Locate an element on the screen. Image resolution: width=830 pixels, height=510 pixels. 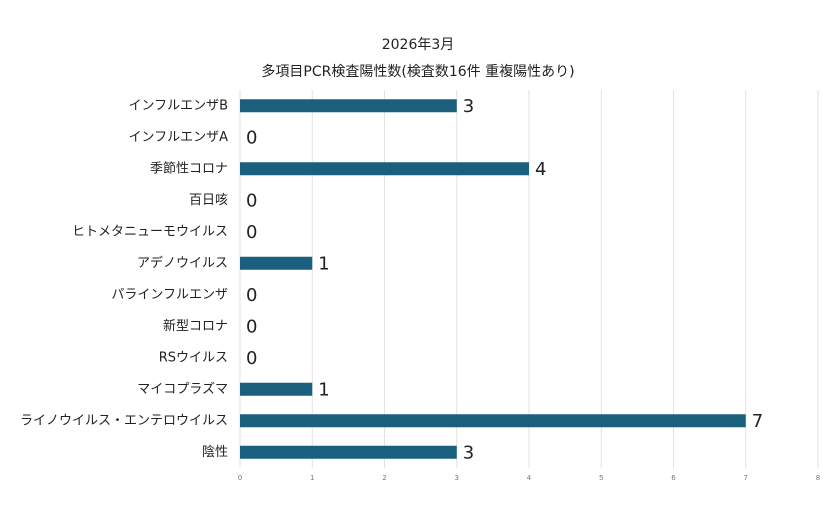
x-tick-label: 3 is located at coordinates (457, 478).